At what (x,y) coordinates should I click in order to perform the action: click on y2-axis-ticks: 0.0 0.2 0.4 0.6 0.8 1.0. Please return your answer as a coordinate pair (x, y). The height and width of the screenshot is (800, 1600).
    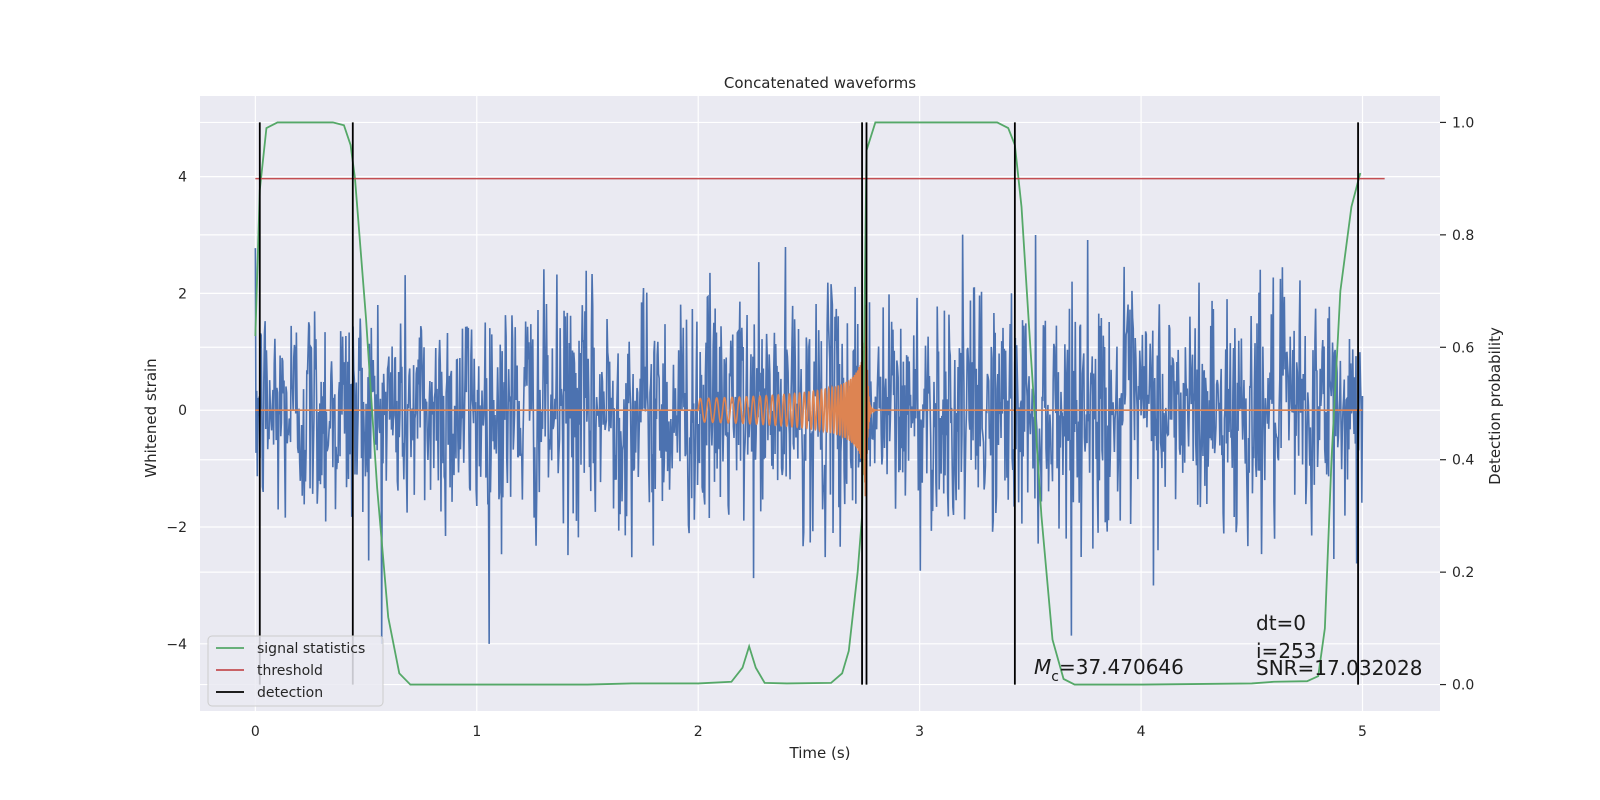
    Looking at the image, I should click on (1457, 404).